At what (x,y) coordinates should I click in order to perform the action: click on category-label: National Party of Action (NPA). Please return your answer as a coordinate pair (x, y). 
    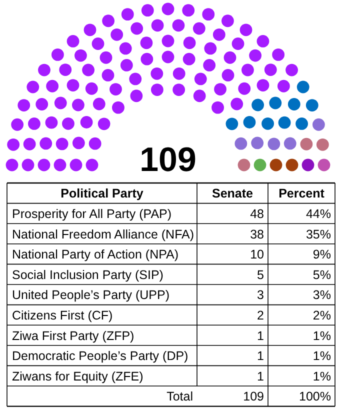
    Looking at the image, I should click on (95, 255).